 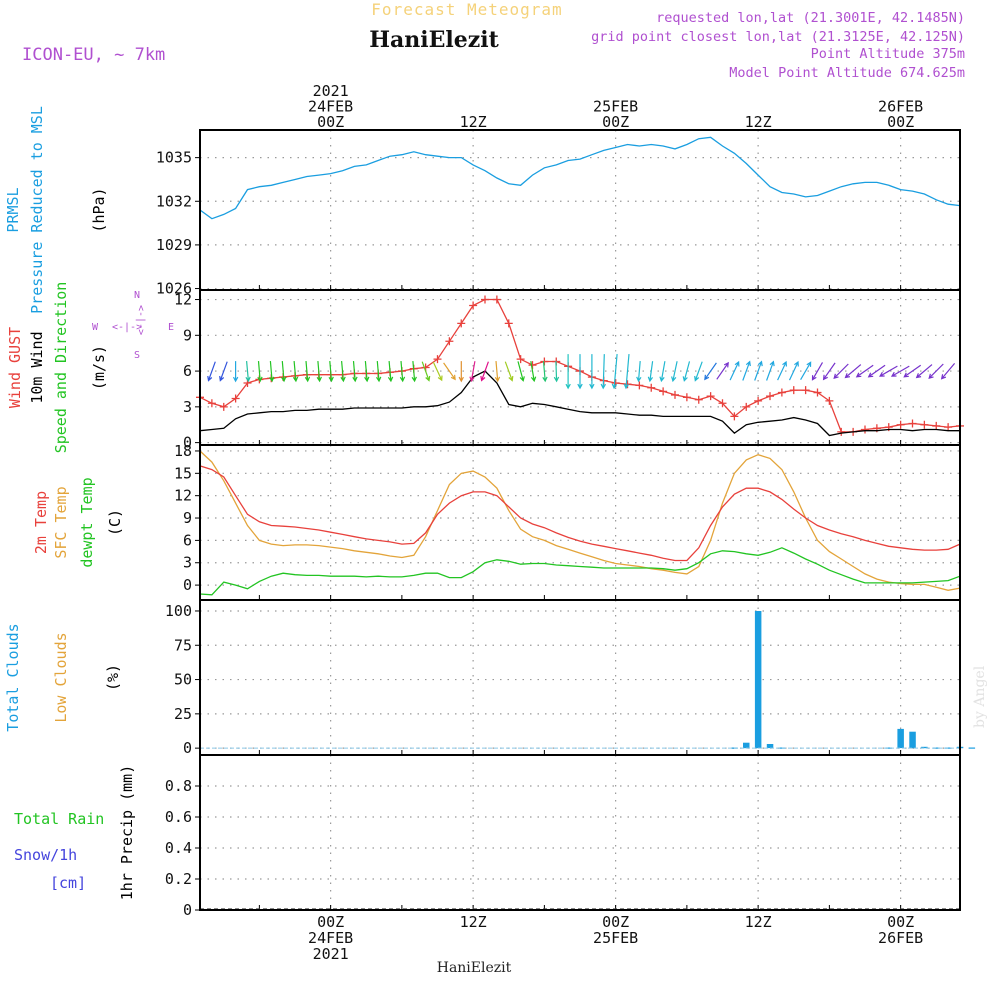 What do you see at coordinates (888, 54) in the screenshot?
I see `point-altitude: Point Altitude 375m` at bounding box center [888, 54].